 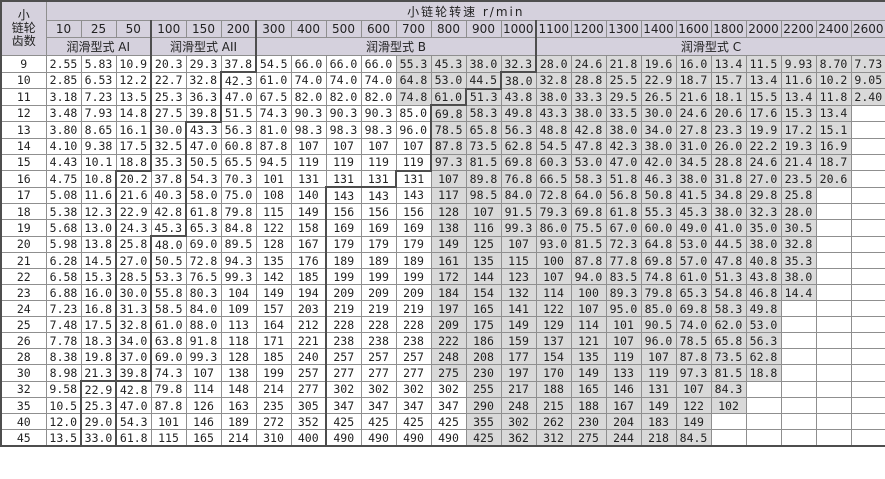 I want to click on power-value-cell: 30.0, so click(x=658, y=113).